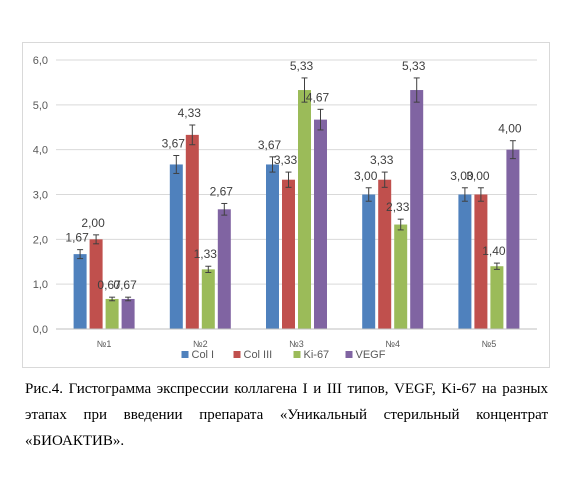 The height and width of the screenshot is (487, 570). What do you see at coordinates (510, 129) in the screenshot?
I see `data-label: 4,00` at bounding box center [510, 129].